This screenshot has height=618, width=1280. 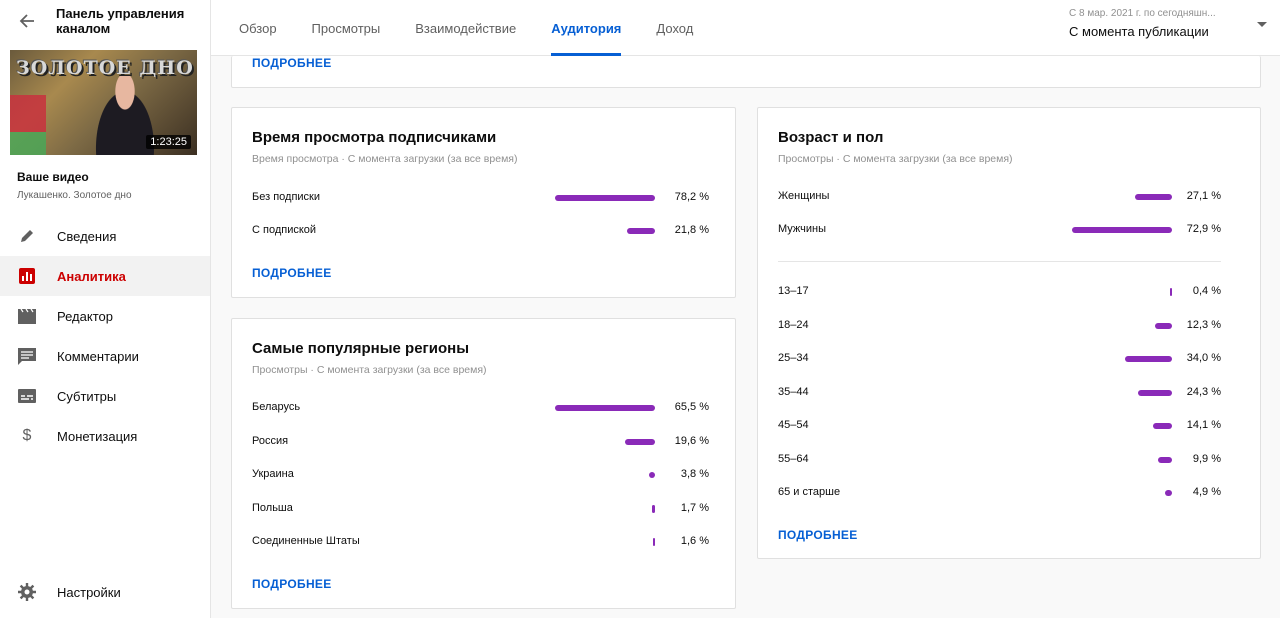 I want to click on stat-percent: 24,3 %, so click(x=1203, y=391).